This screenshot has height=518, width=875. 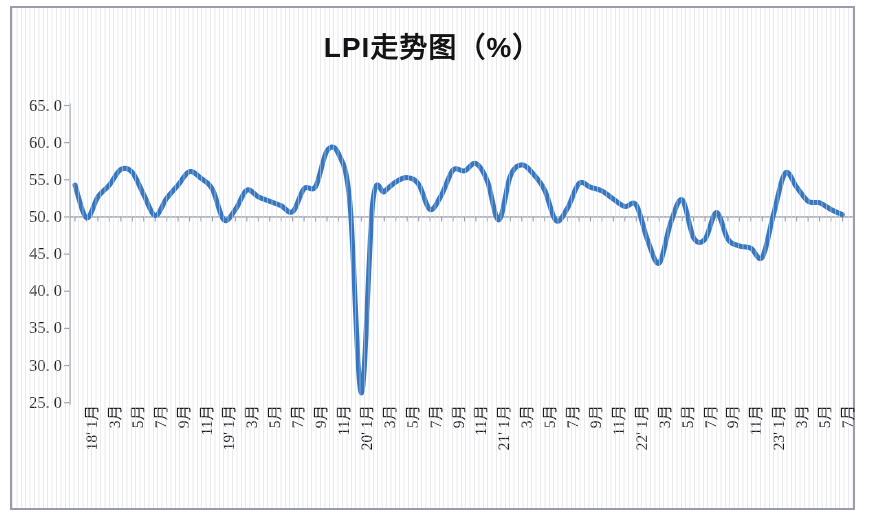 I want to click on y-tick-label: 65. 0, so click(x=45, y=105).